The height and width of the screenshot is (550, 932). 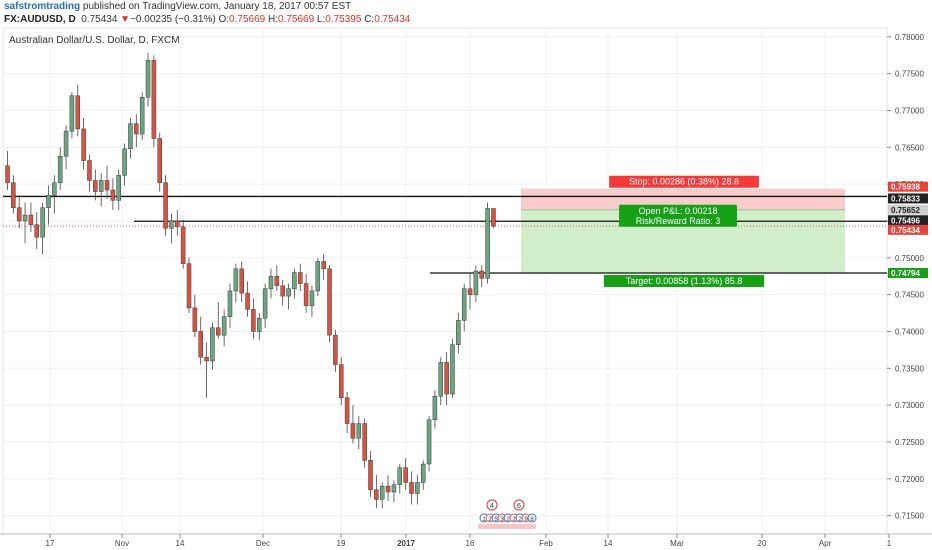 I want to click on x-tick-label: Feb, so click(x=546, y=543).